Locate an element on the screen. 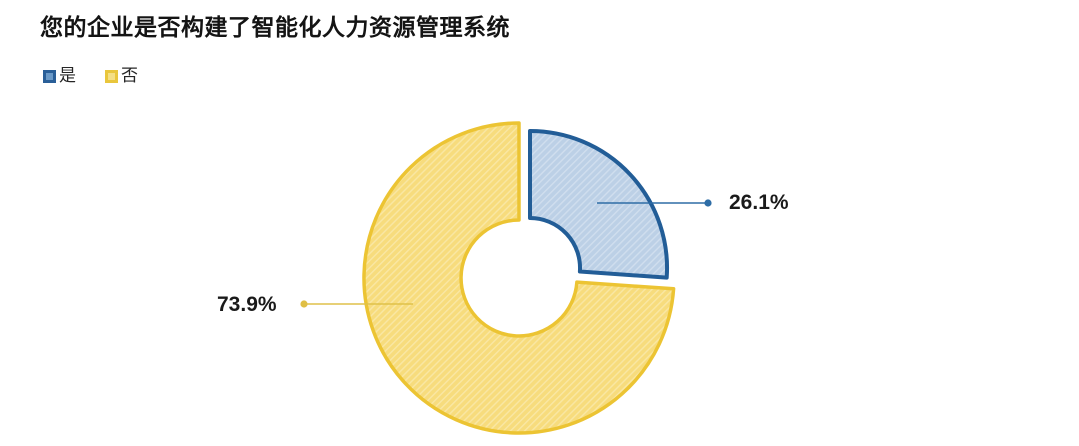 The width and height of the screenshot is (1079, 446). pie-slice-yes is located at coordinates (599, 204).